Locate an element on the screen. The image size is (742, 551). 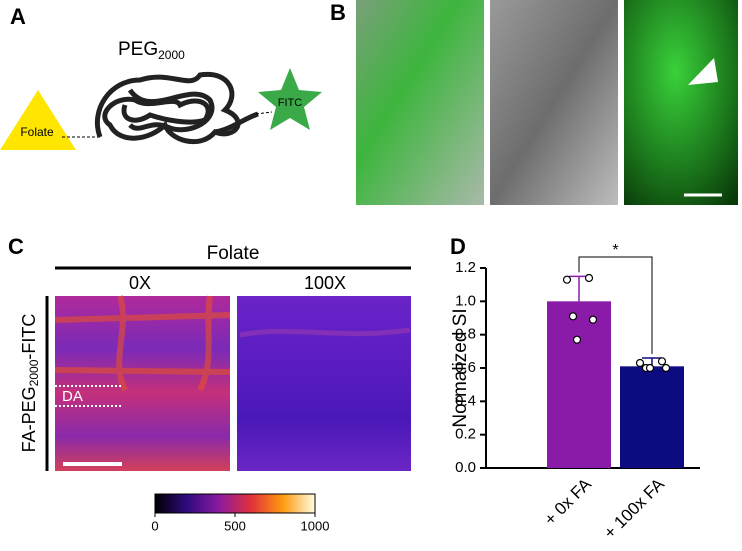
row-label: FA-PEG2000-FITC is located at coordinates (30, 383).